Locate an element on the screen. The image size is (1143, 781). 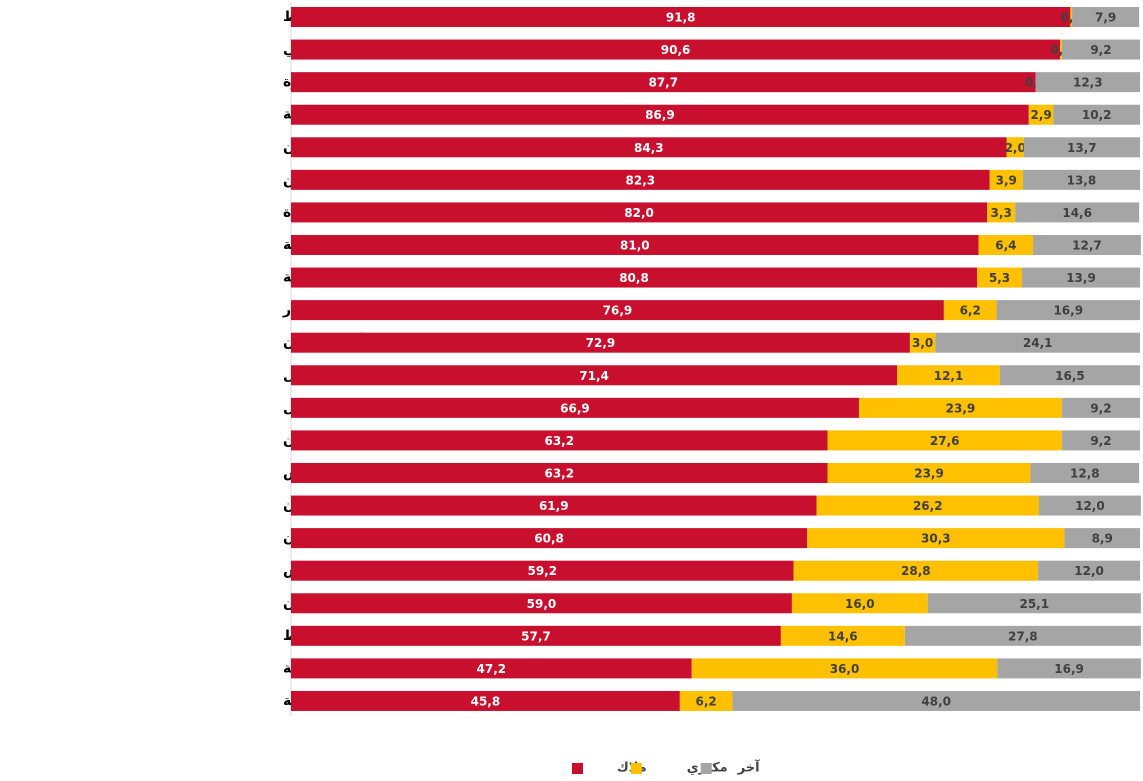
value-label: 36,0 is located at coordinates (845, 669).